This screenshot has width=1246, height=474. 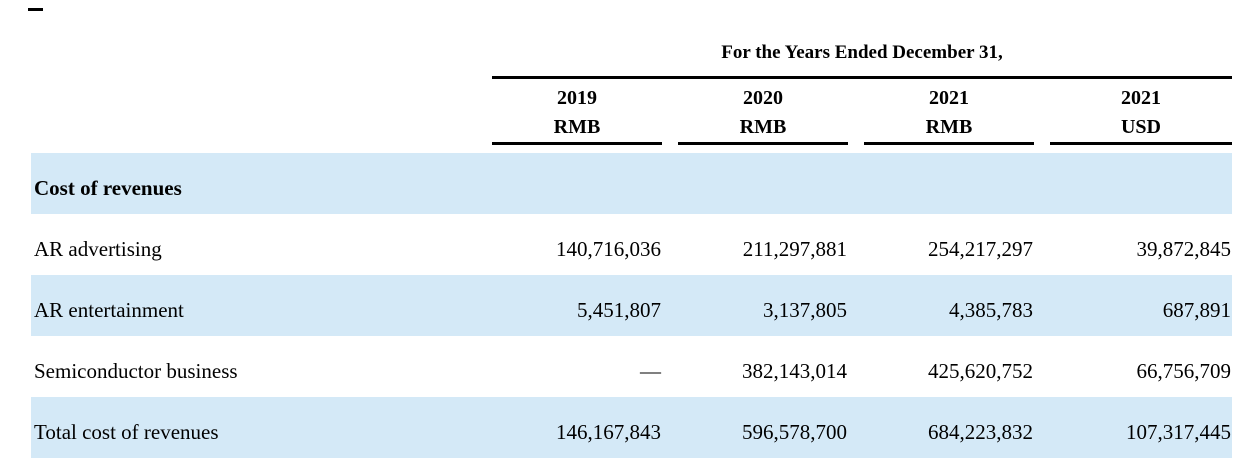 What do you see at coordinates (619, 309) in the screenshot?
I see `row-value-2019-rmb: 5,451,807` at bounding box center [619, 309].